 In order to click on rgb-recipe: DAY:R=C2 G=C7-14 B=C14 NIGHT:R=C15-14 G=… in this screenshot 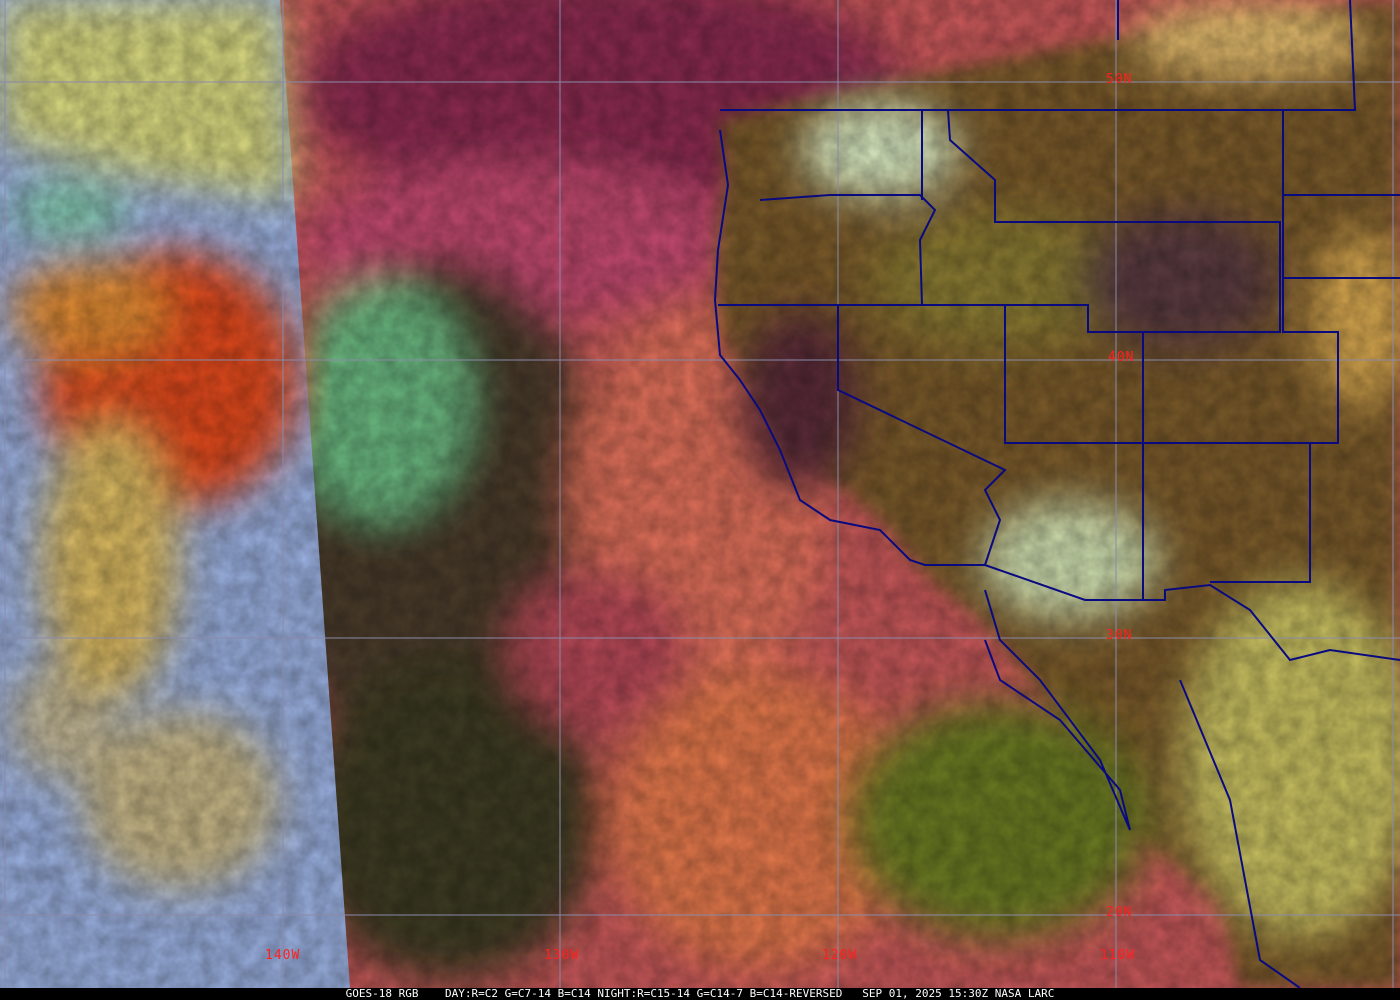, I will do `click(644, 993)`.